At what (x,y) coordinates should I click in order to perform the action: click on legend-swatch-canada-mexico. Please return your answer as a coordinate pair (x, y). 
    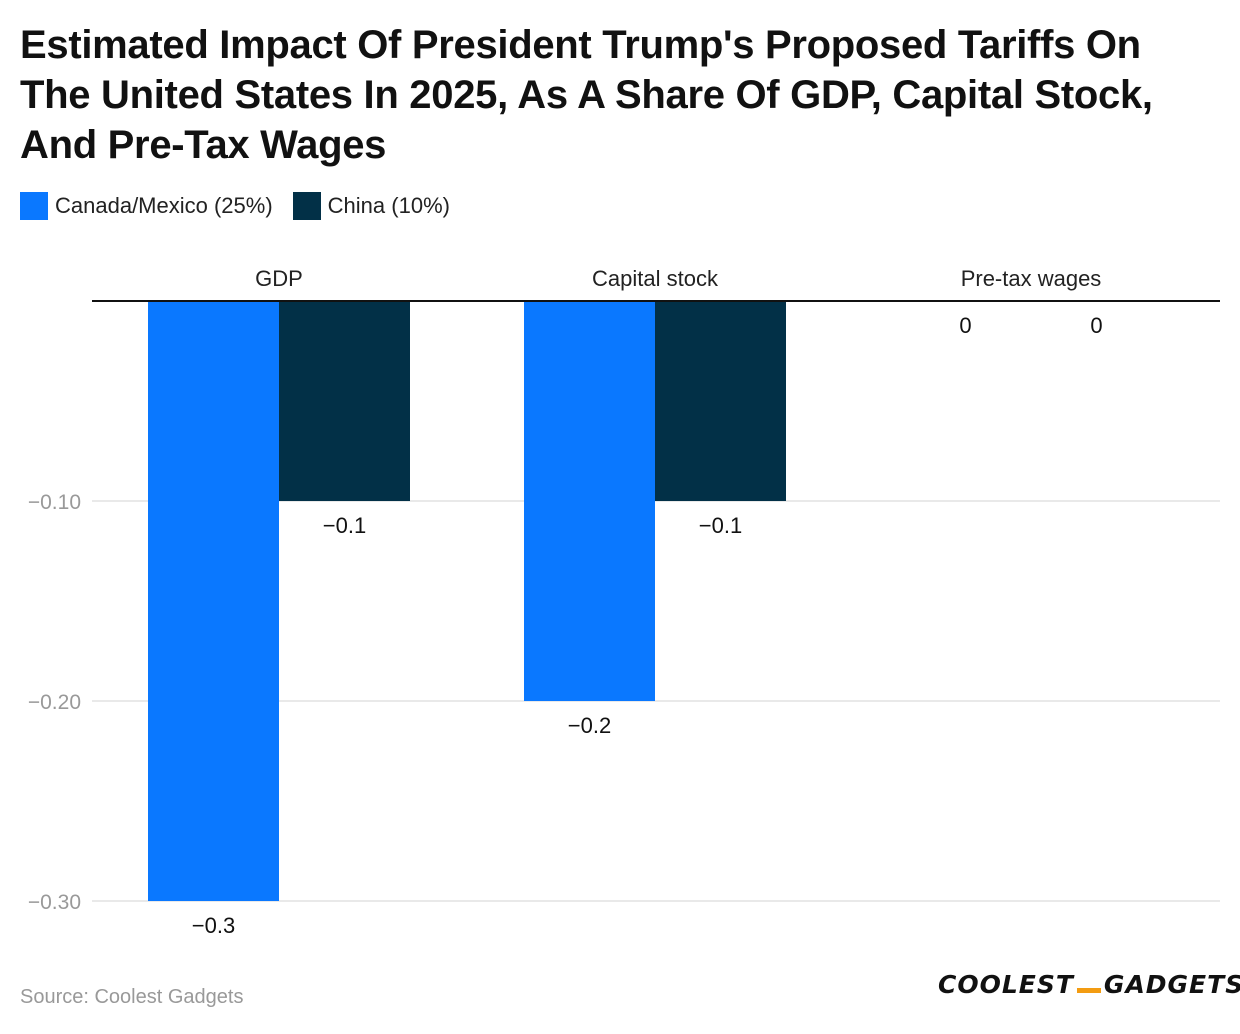
    Looking at the image, I should click on (34, 206).